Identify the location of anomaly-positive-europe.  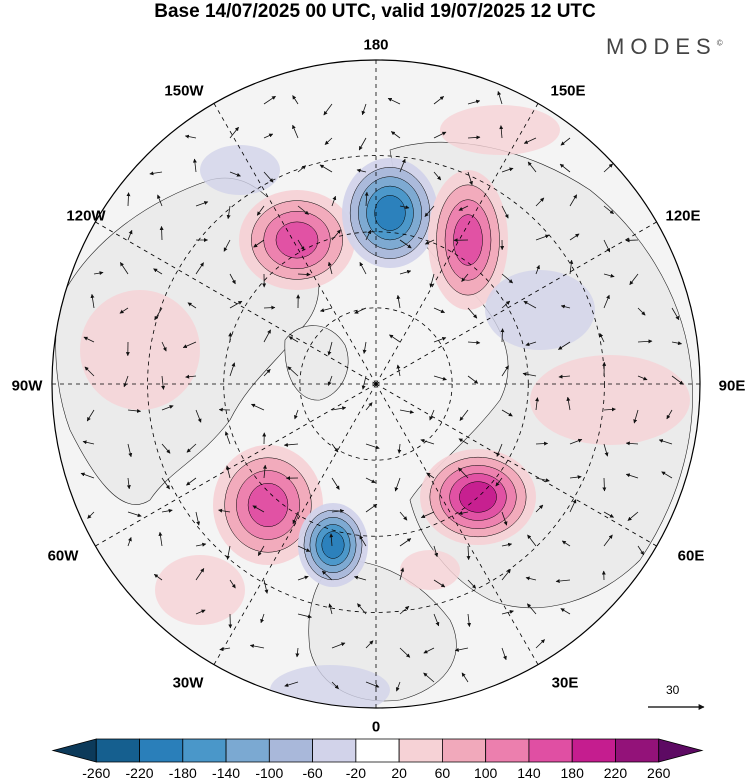
(478, 497).